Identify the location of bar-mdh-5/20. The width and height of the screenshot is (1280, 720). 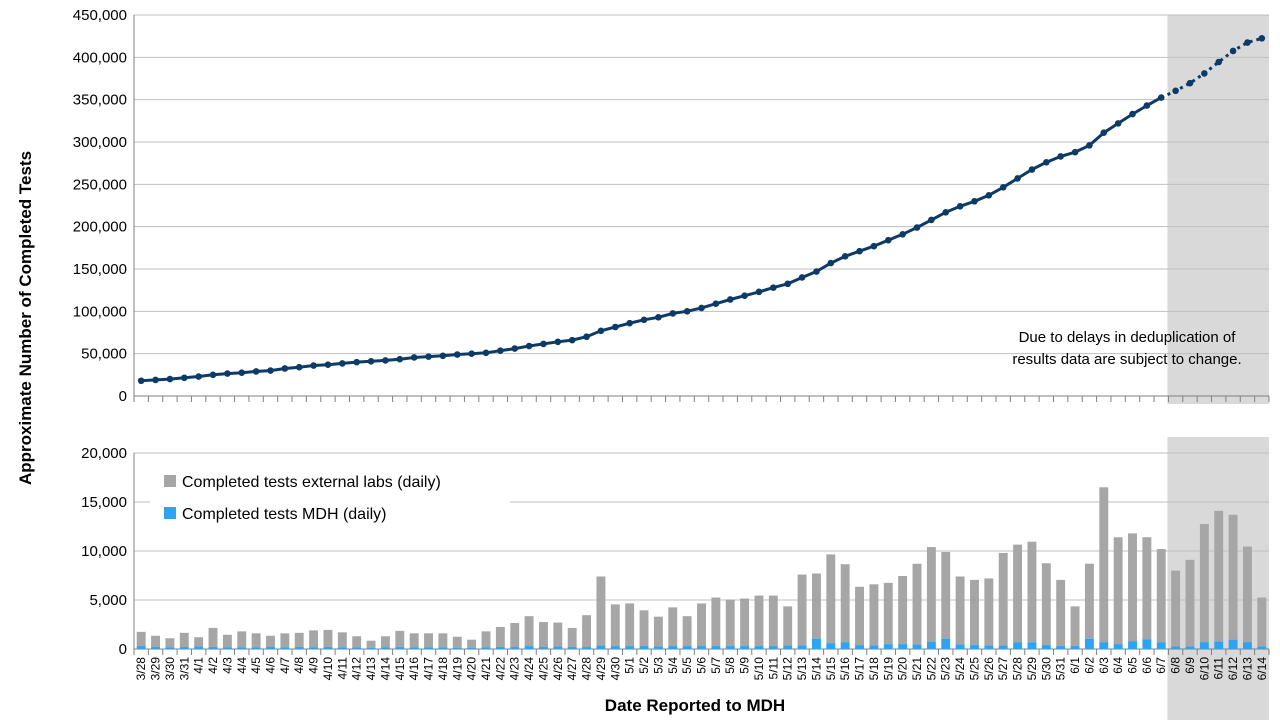
(903, 646).